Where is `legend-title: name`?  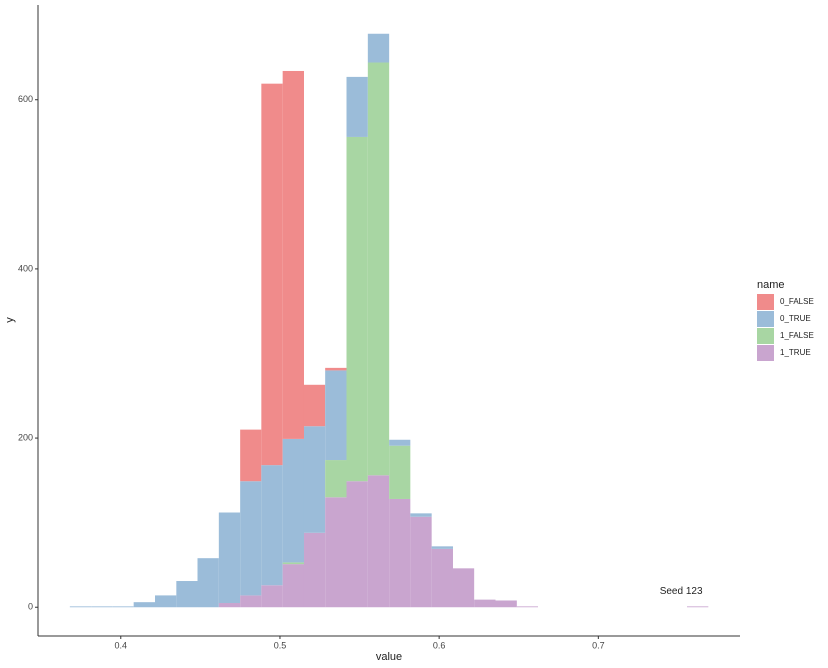 legend-title: name is located at coordinates (771, 285).